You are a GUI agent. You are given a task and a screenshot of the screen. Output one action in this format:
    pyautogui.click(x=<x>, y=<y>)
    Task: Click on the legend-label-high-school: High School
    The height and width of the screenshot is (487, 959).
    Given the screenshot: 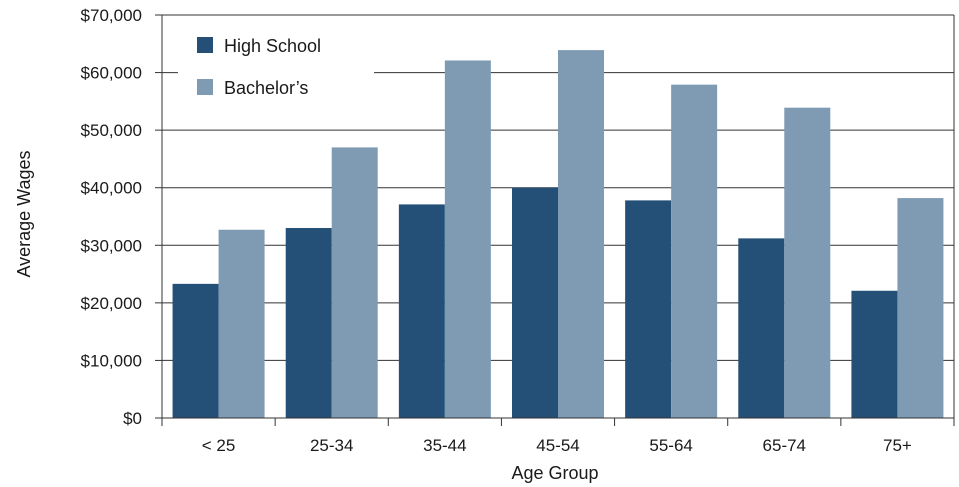 What is the action you would take?
    pyautogui.click(x=272, y=46)
    